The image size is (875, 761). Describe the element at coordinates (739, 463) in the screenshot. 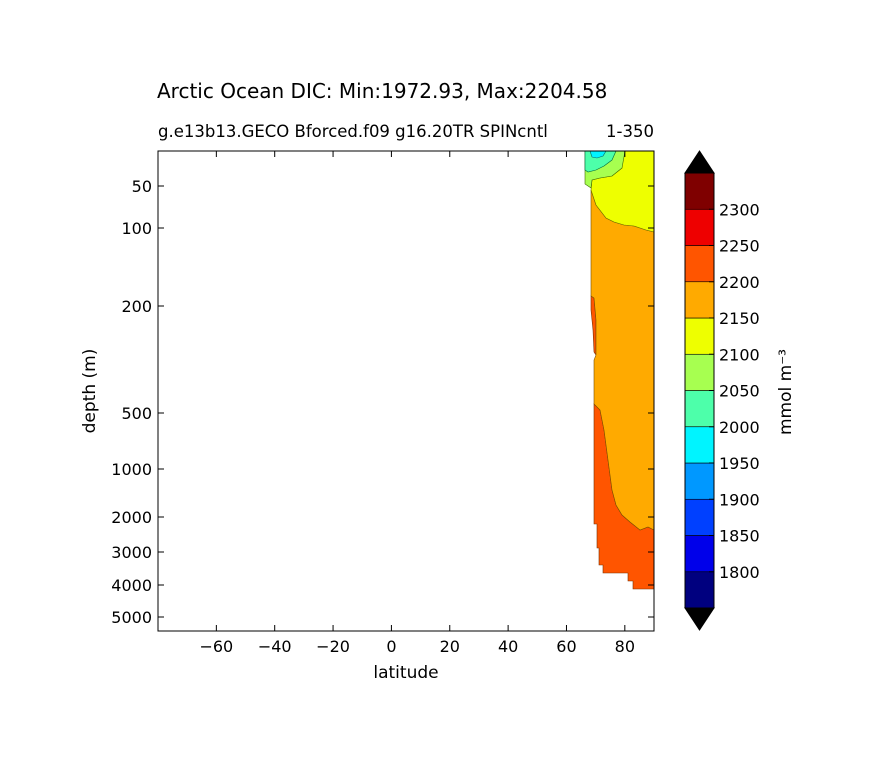

I see `colorbar-tick-label: 1950` at that location.